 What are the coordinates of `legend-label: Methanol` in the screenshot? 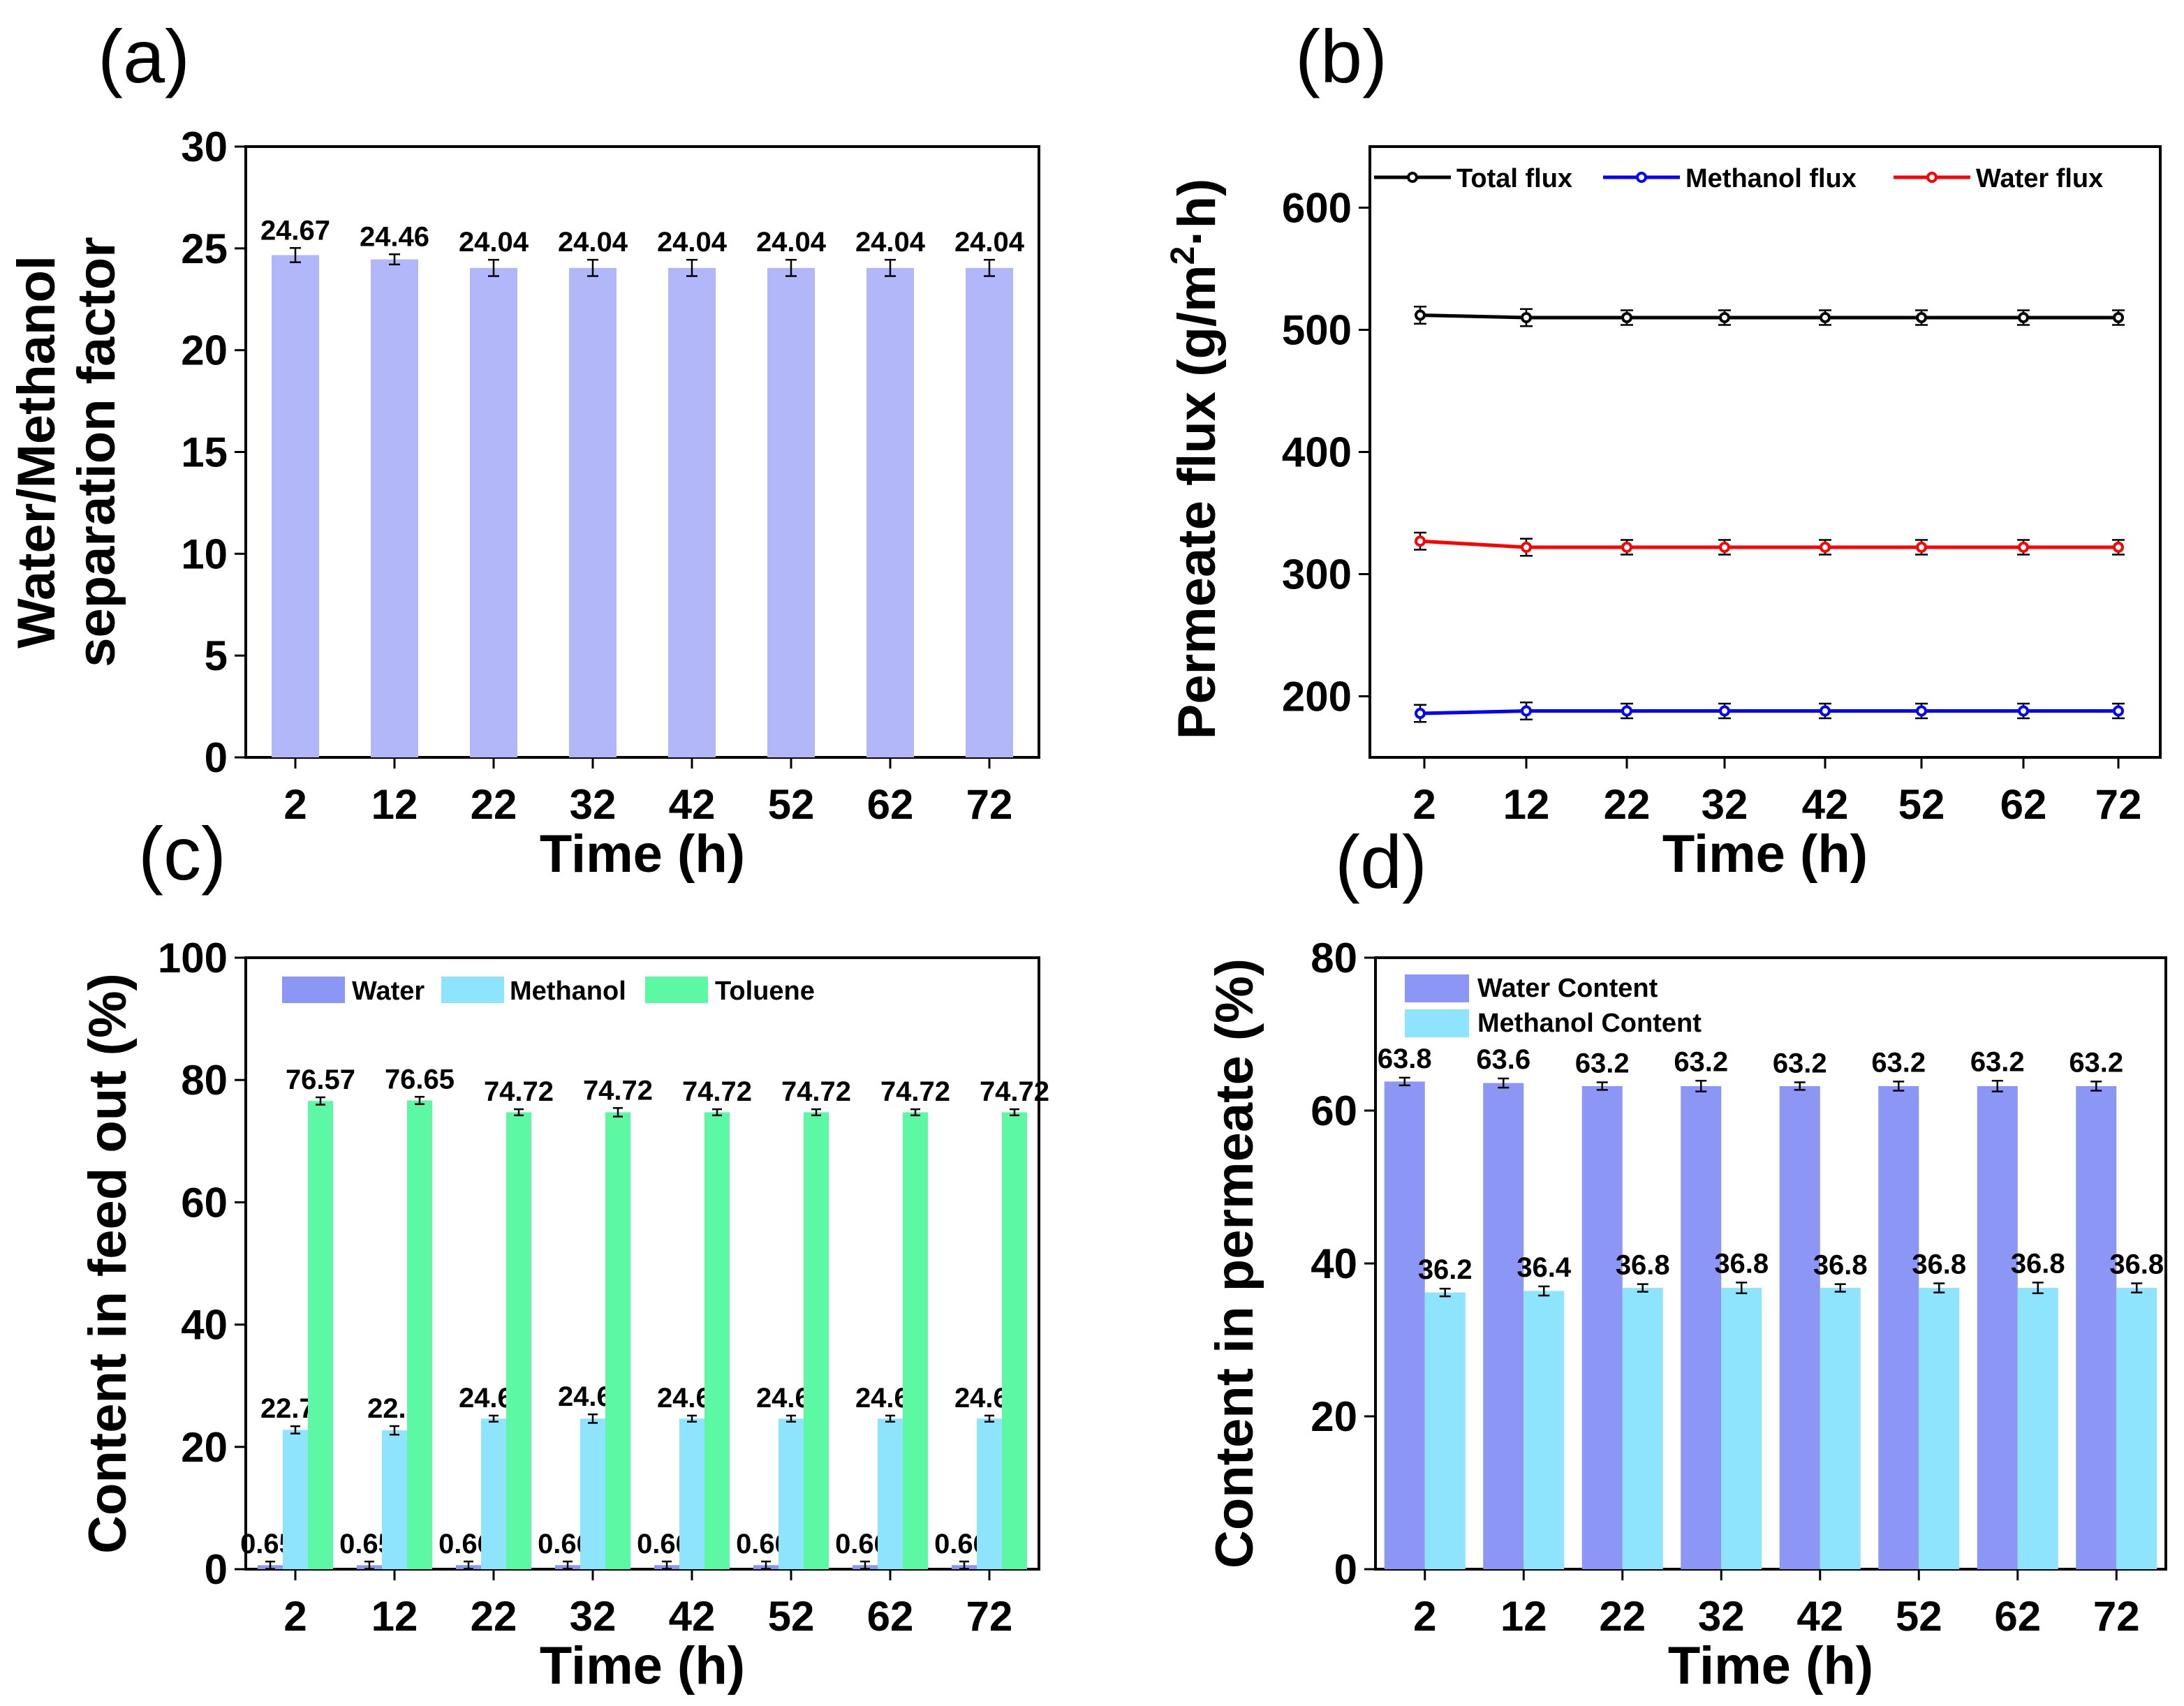 It's located at (568, 991).